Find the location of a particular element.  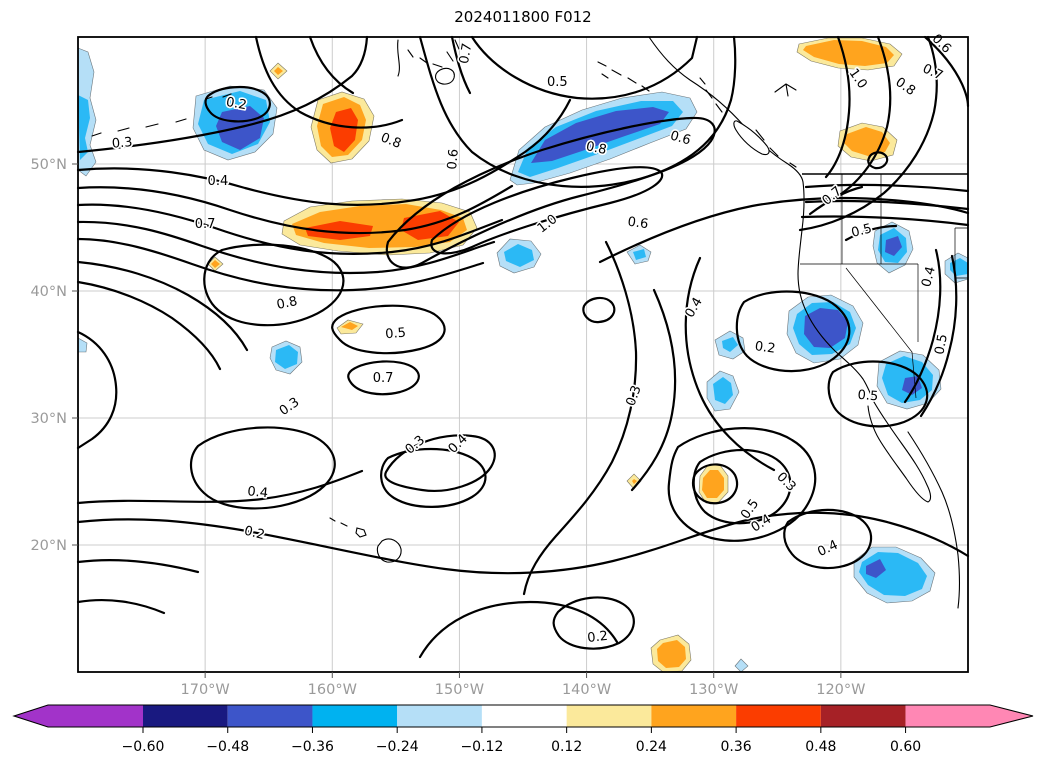

colorbar-tick-label: −0.48 is located at coordinates (227, 747).